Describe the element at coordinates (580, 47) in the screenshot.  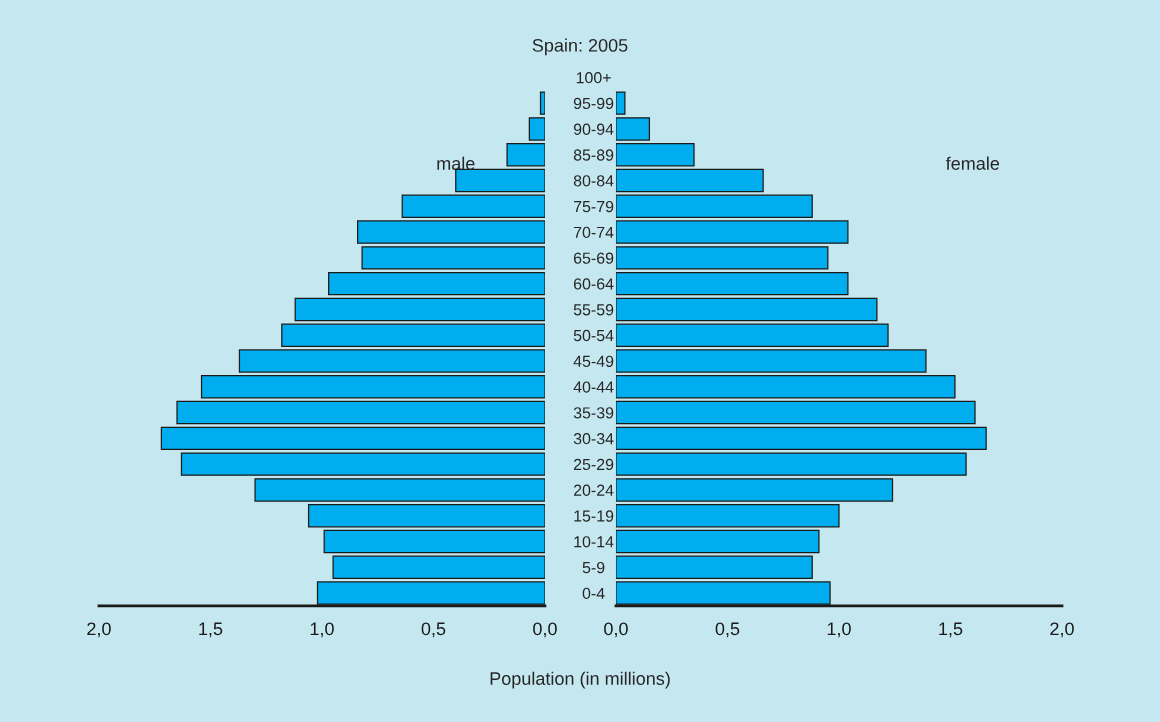
I see `chart-title: Spain: 2005` at that location.